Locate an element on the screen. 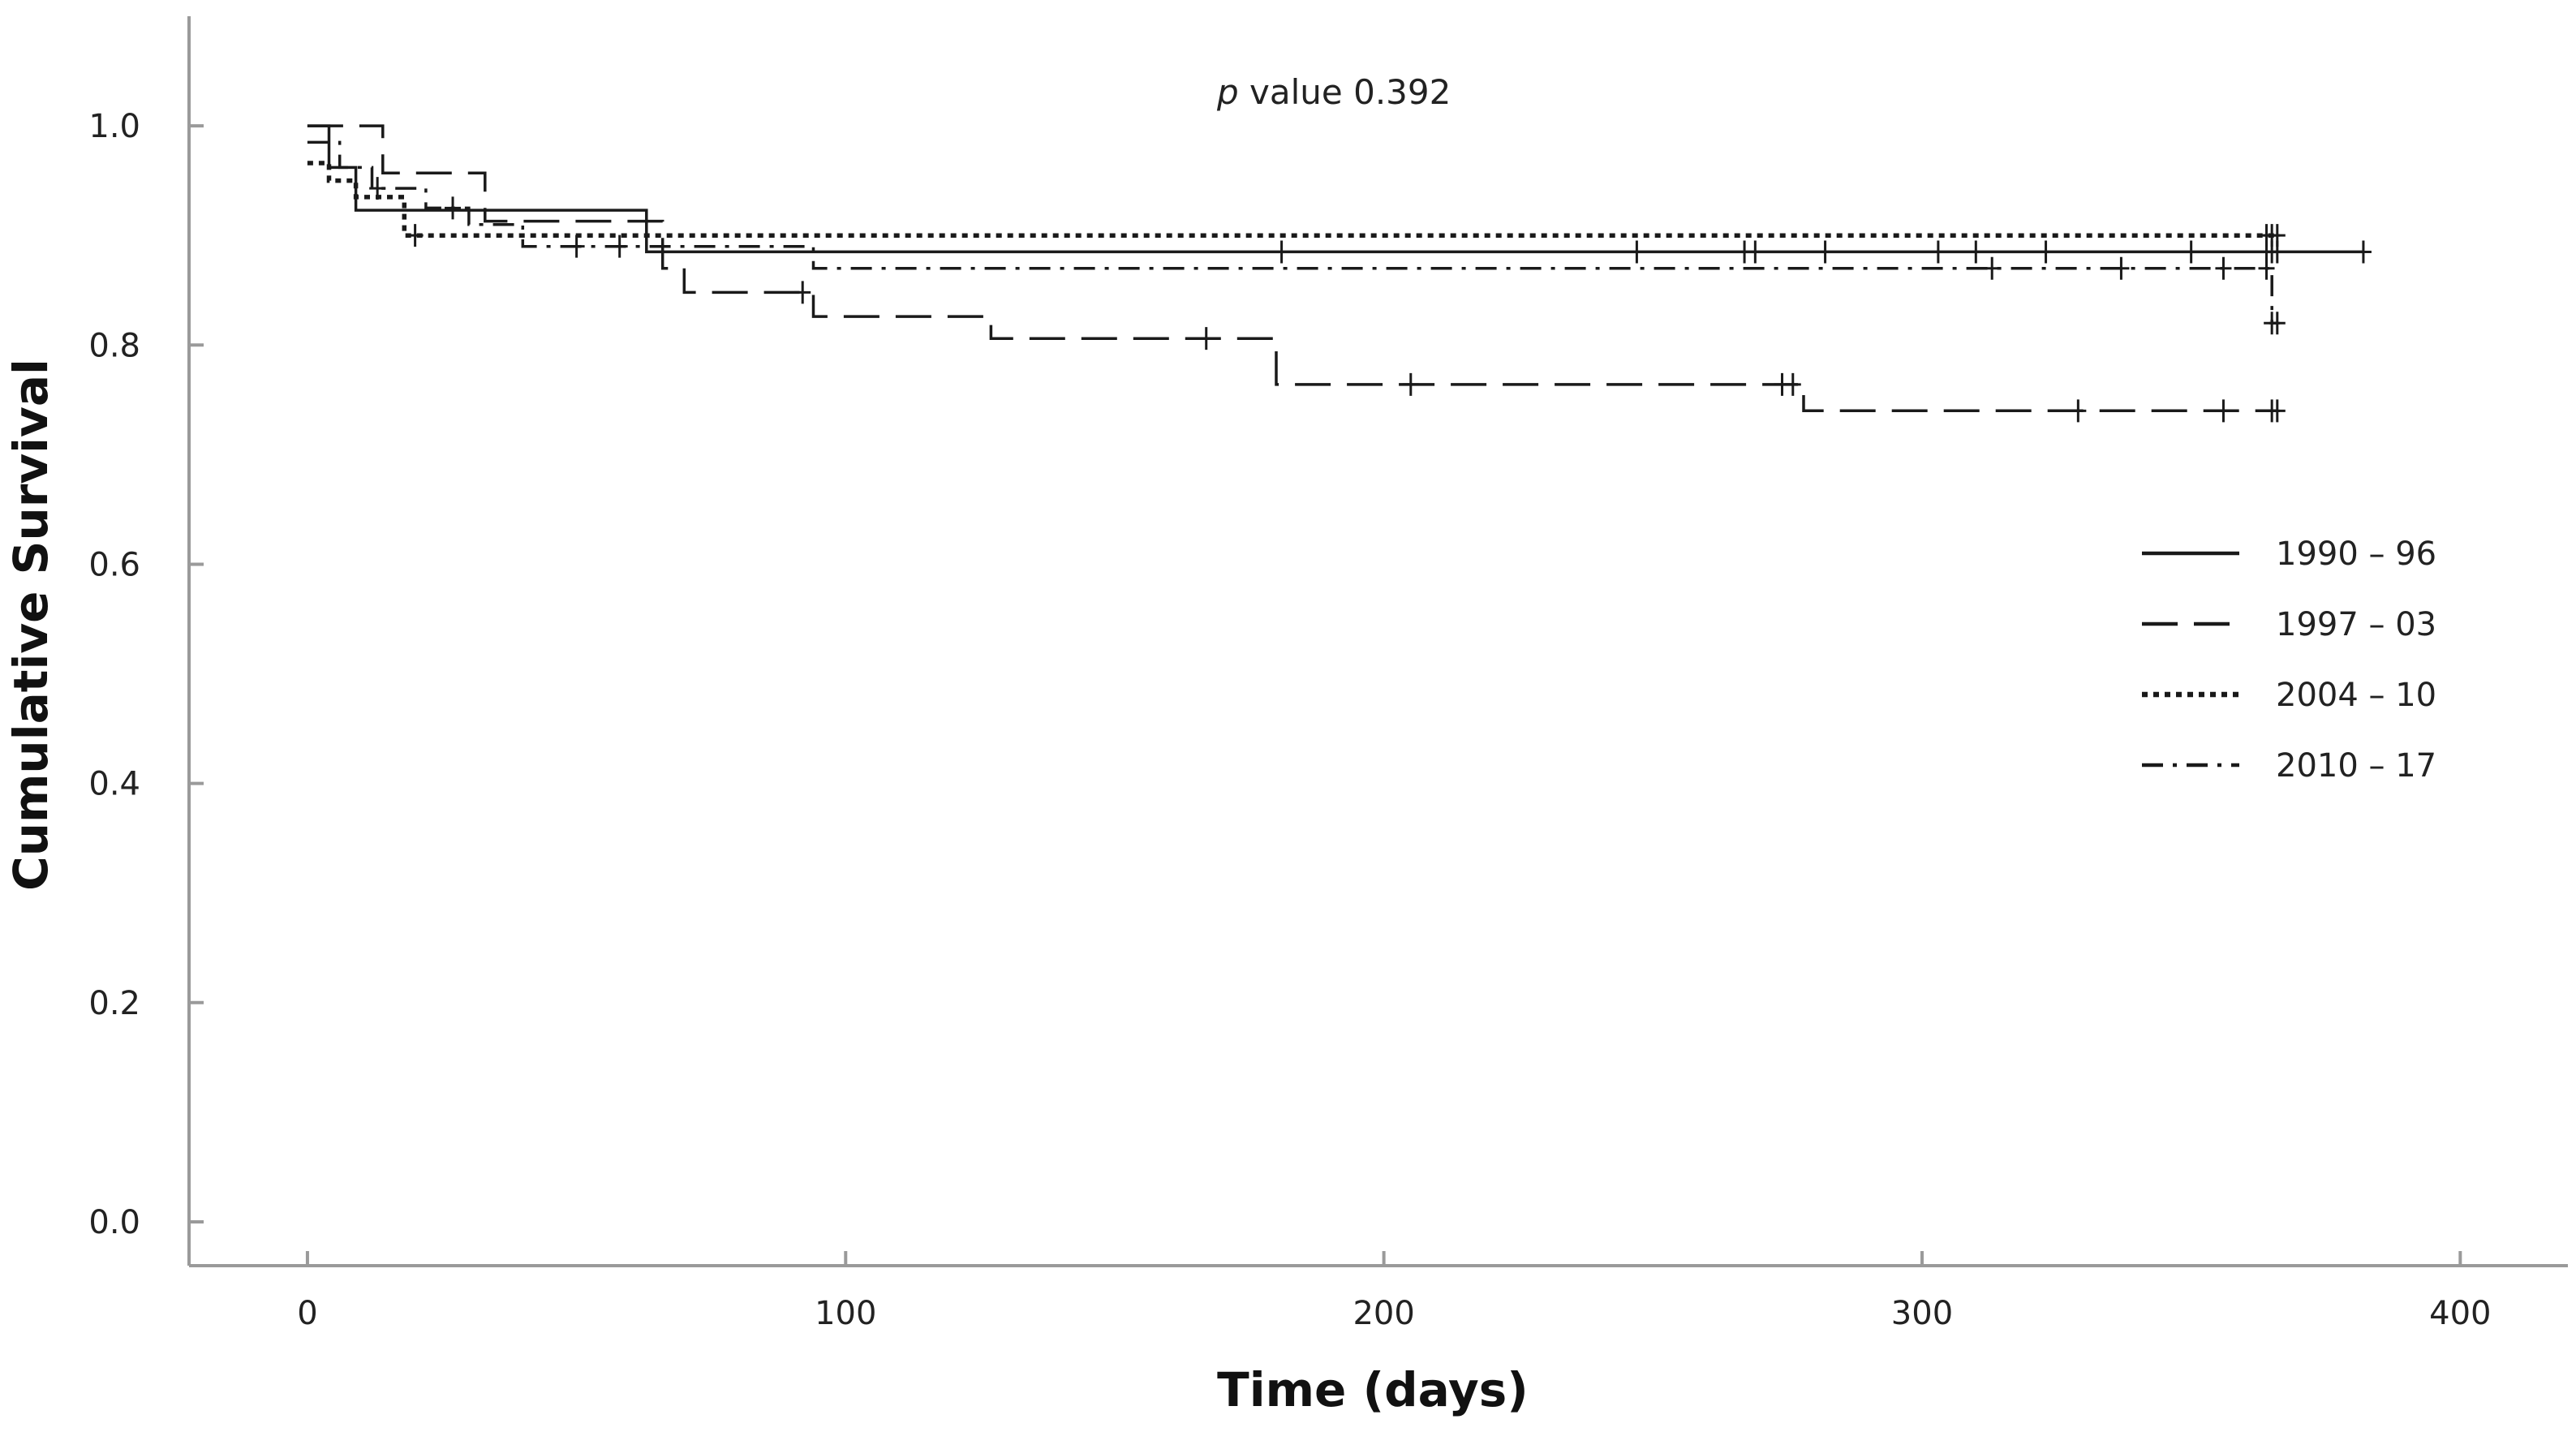 The height and width of the screenshot is (1432, 2576). y-tick-label: 0.4 is located at coordinates (114, 785).